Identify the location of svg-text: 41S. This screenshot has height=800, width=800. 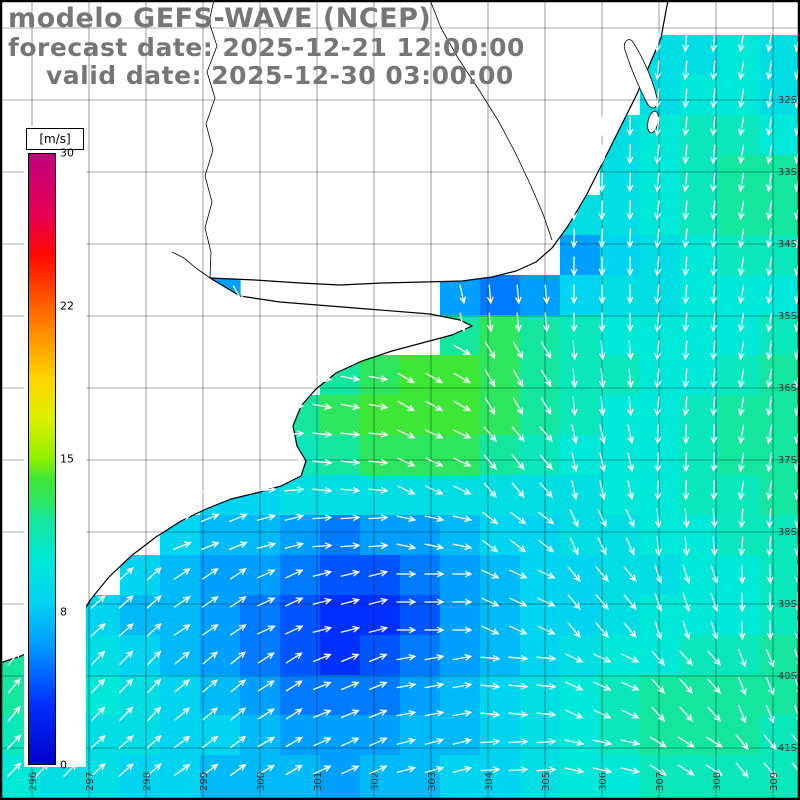
(787, 748).